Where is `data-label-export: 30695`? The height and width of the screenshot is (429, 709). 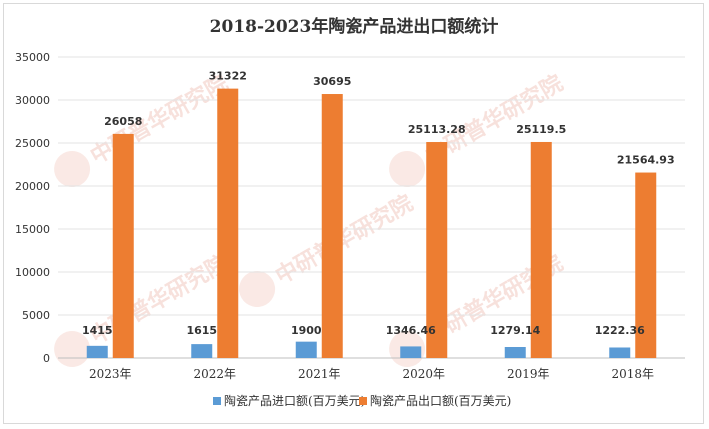
data-label-export: 30695 is located at coordinates (332, 81).